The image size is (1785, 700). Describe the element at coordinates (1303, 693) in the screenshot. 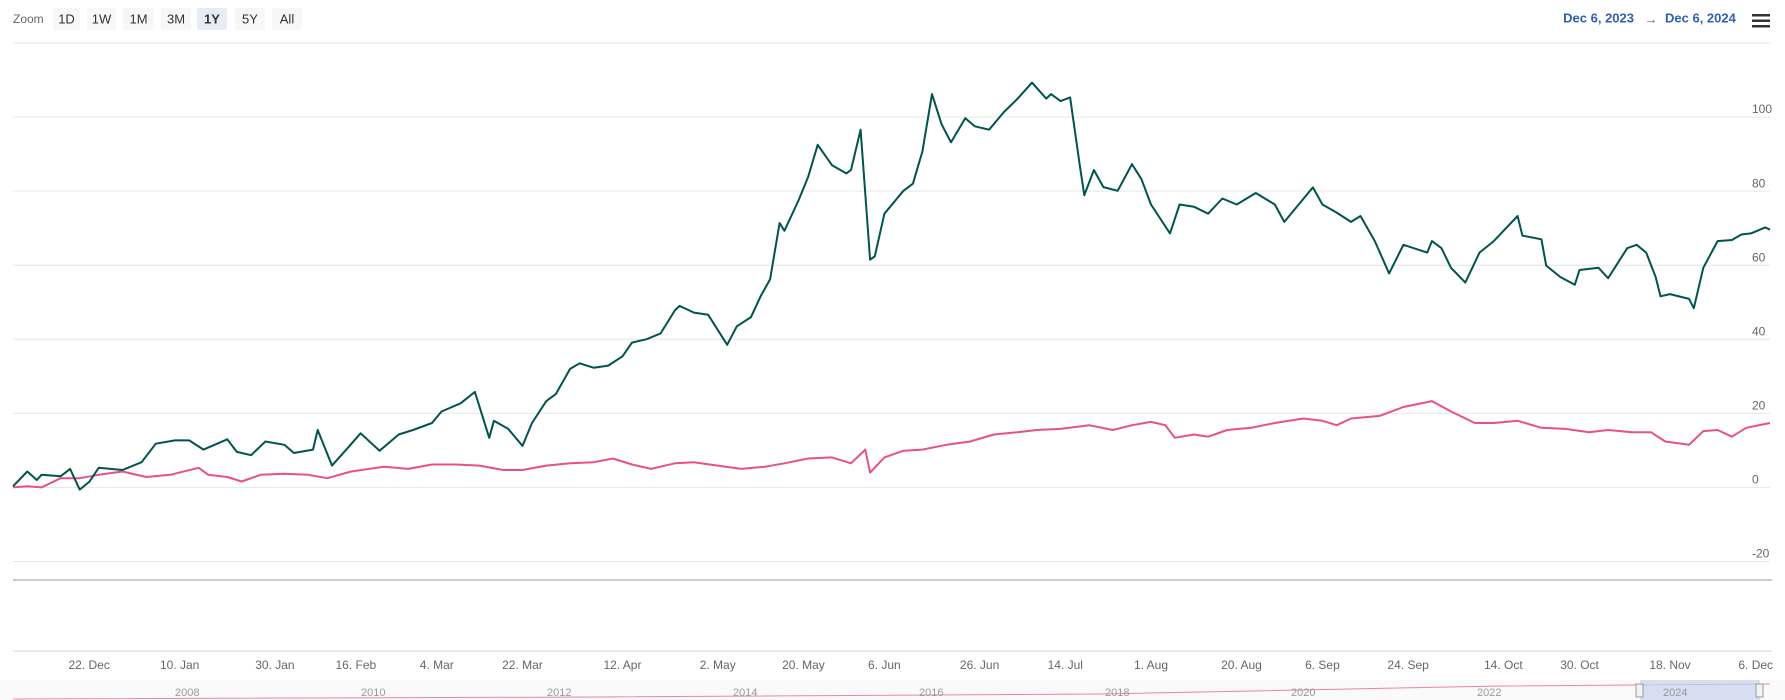

I see `navigator-label: 2020` at that location.